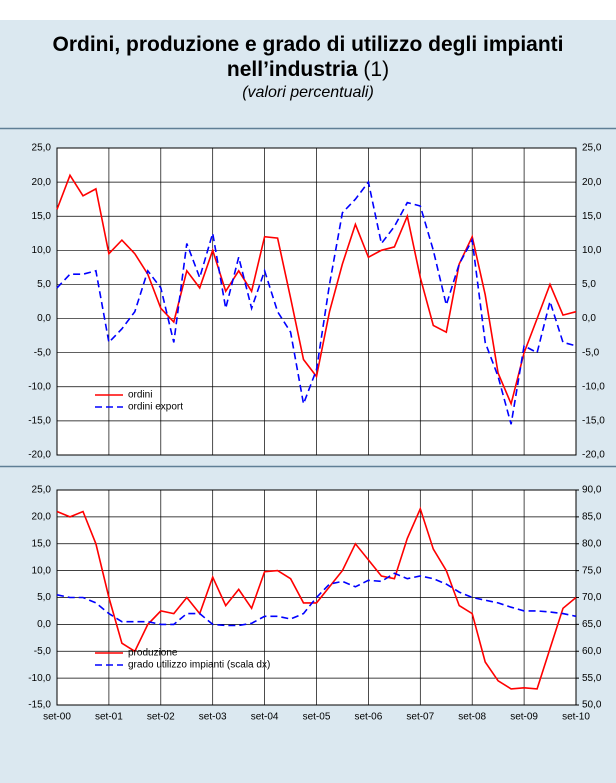  I want to click on y2-tick-label: 85,0, so click(592, 517).